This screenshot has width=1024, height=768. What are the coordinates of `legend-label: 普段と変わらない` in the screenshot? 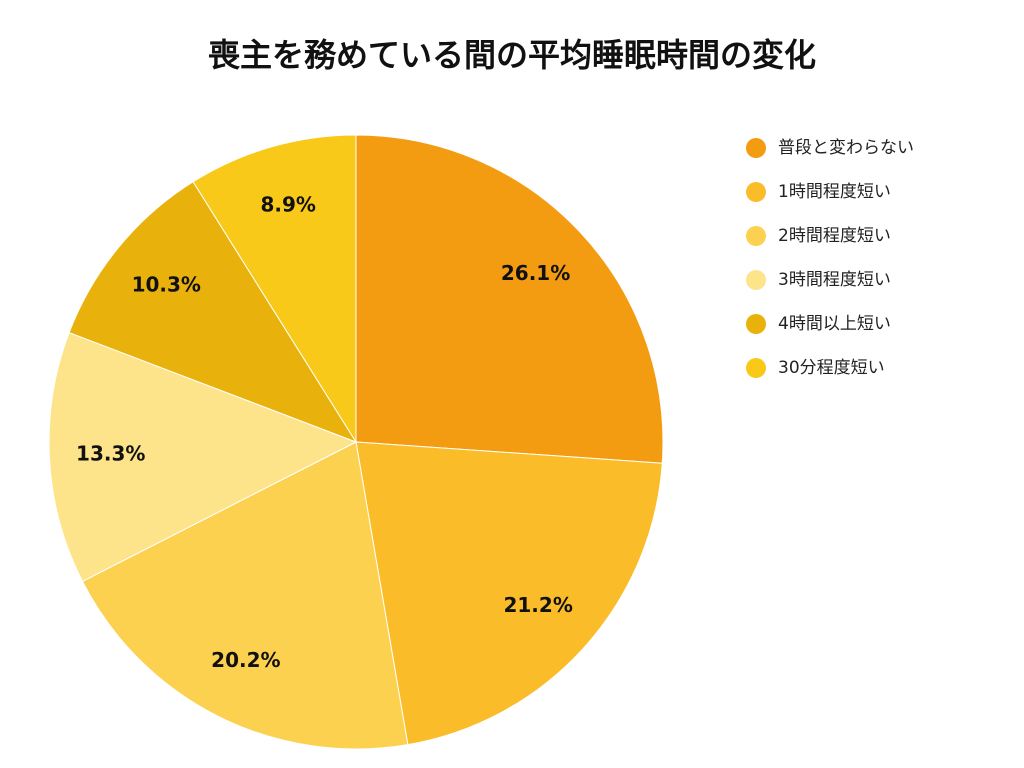 It's located at (846, 148).